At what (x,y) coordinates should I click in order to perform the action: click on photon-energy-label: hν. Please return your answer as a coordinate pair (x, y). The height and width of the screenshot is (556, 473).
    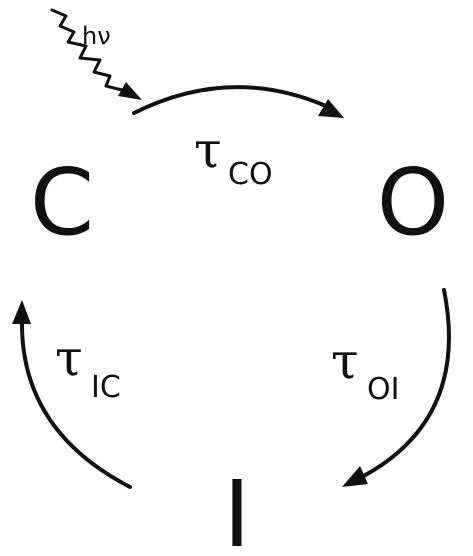
    Looking at the image, I should click on (96, 36).